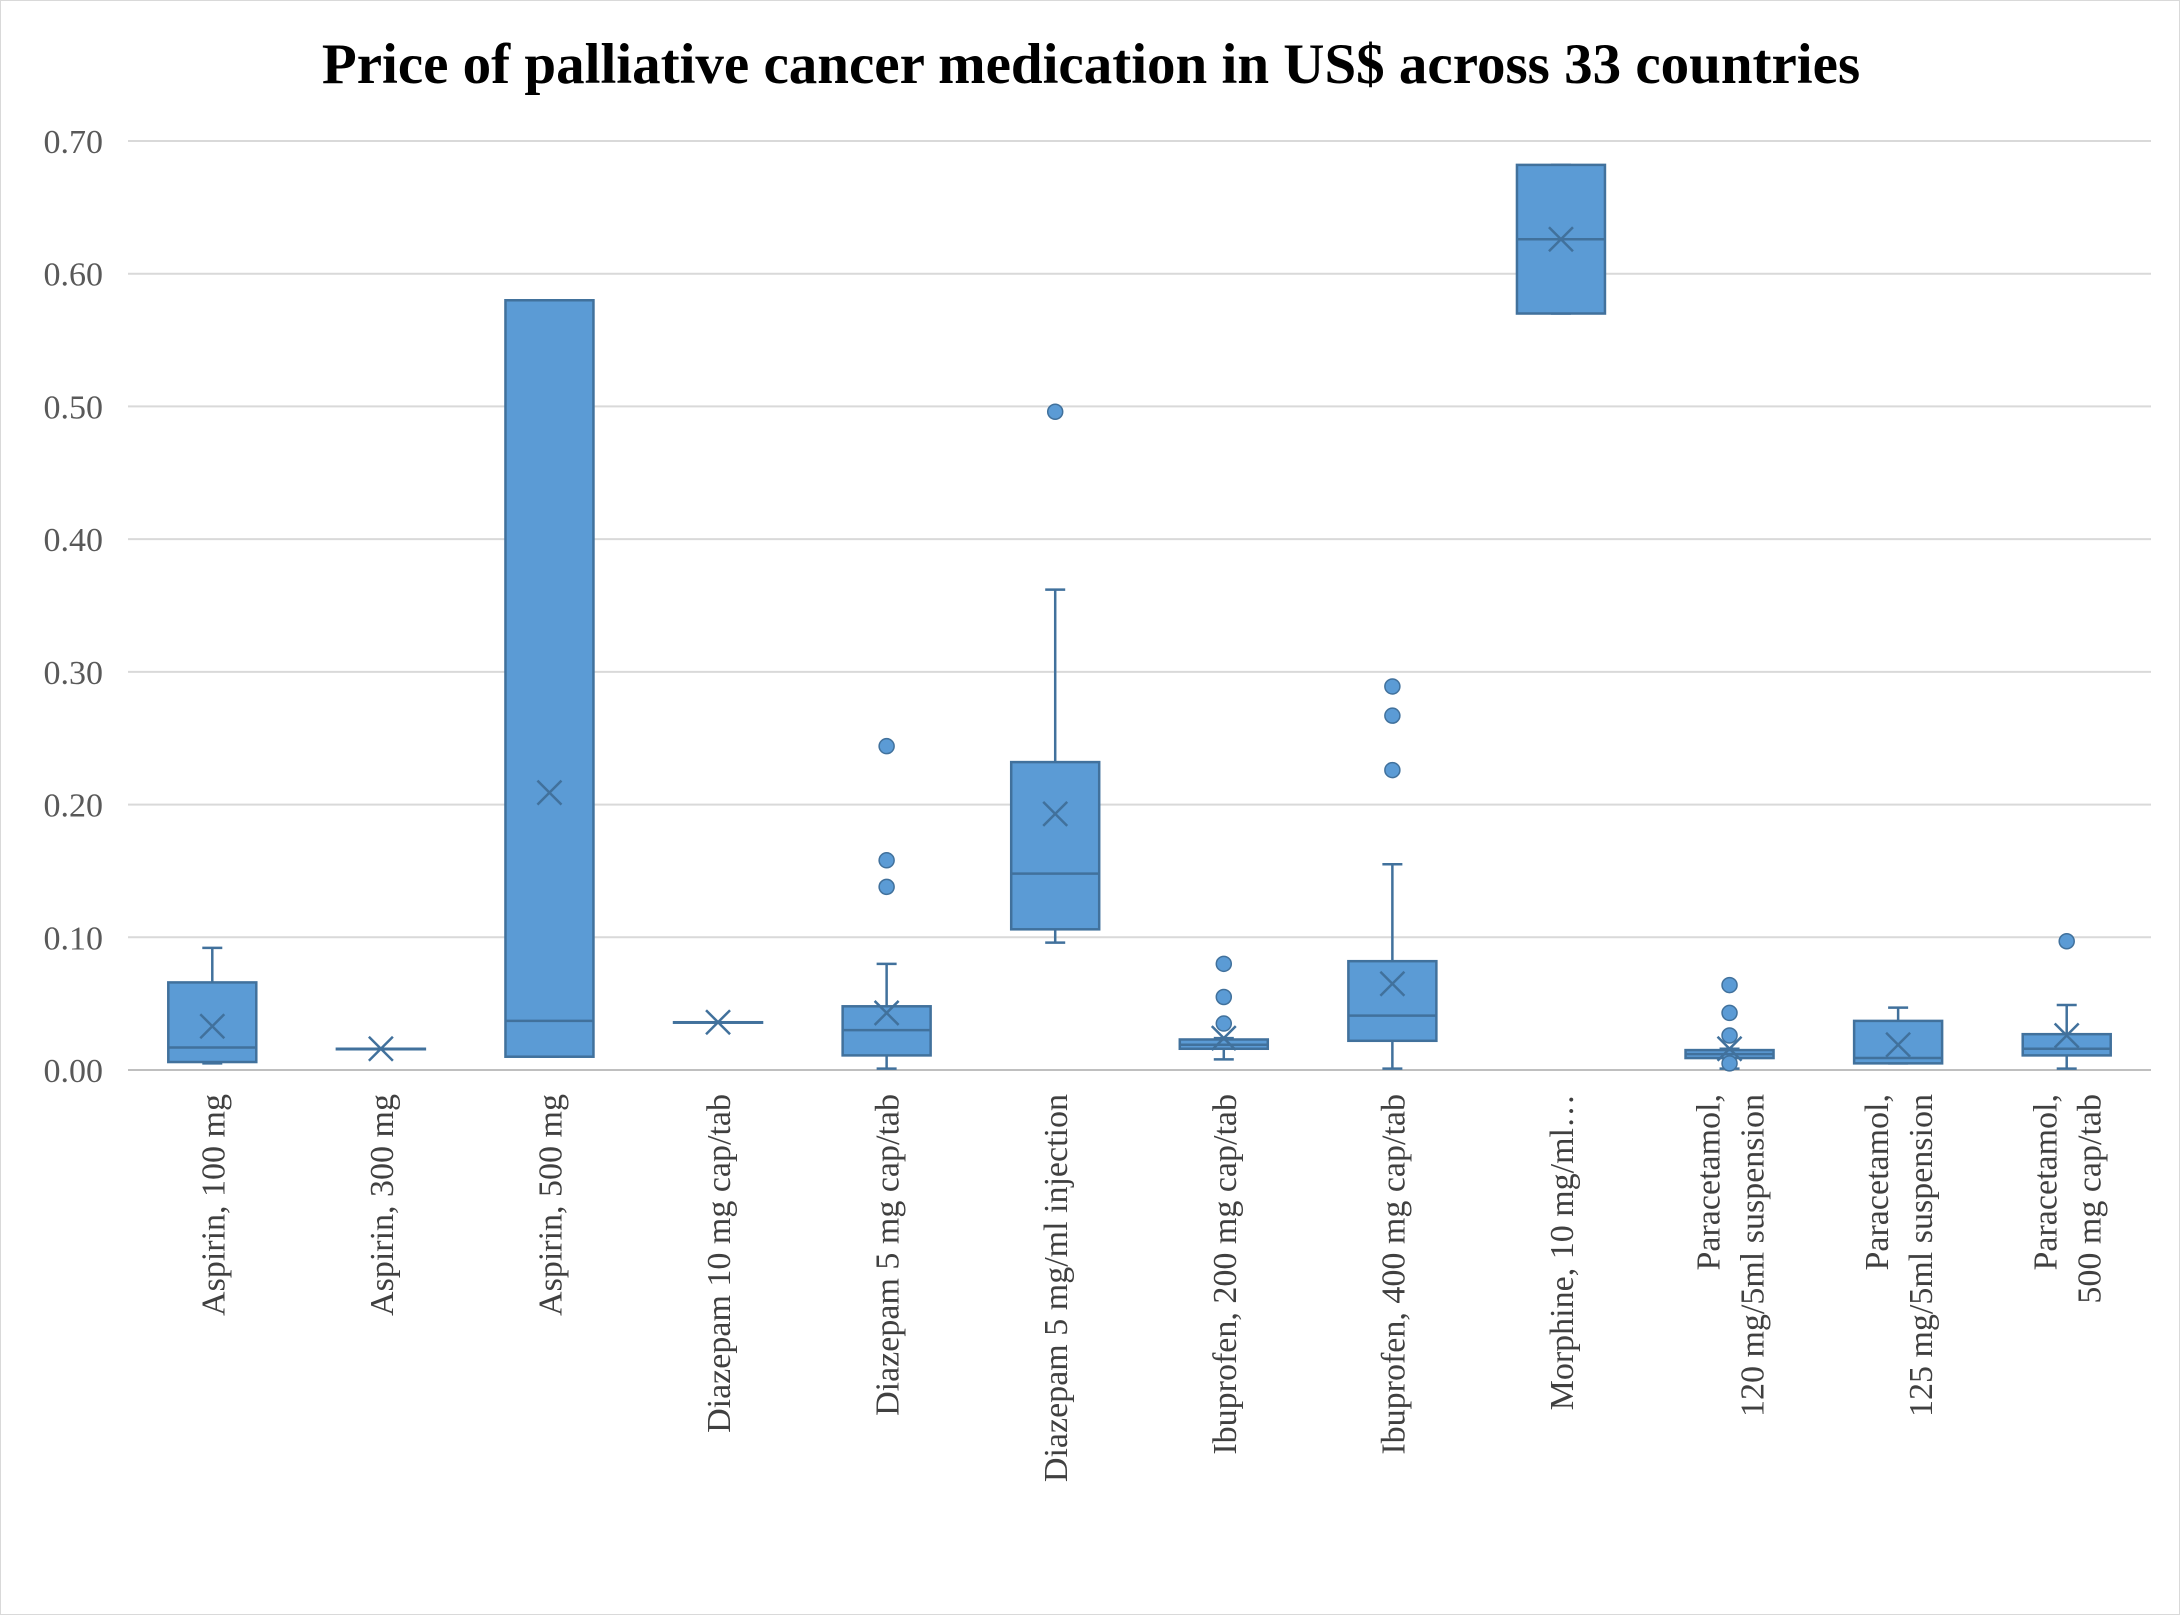 The width and height of the screenshot is (2180, 1616). Describe the element at coordinates (74, 142) in the screenshot. I see `y-tick-label: 0.70` at that location.